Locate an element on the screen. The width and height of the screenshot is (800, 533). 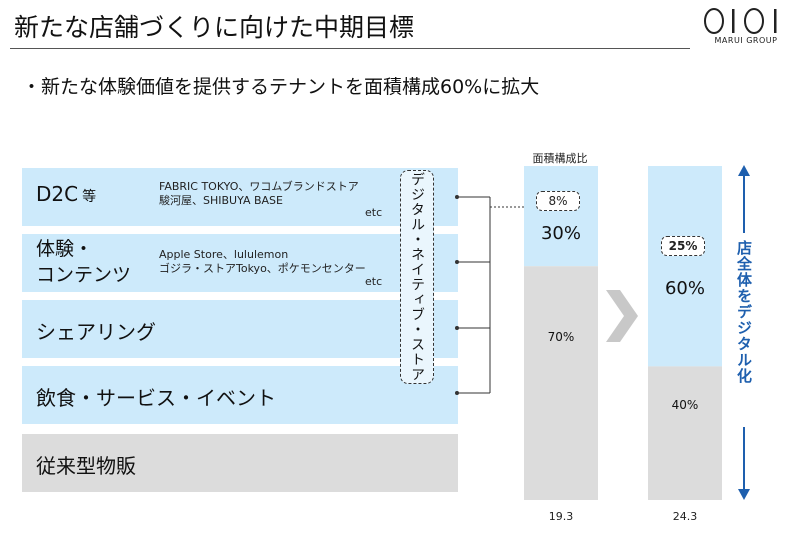
category-title: D2C 等 is located at coordinates (66, 194).